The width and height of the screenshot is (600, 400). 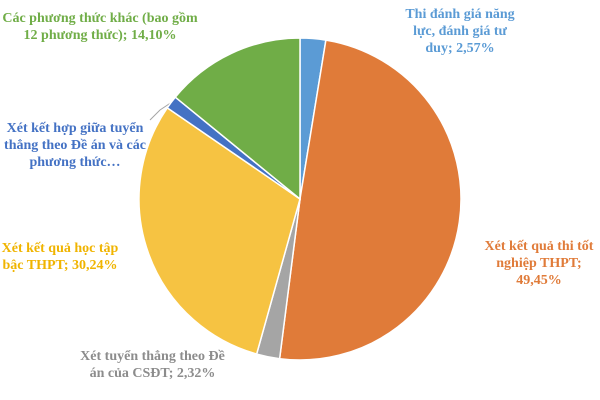 I want to click on slice-name: Thi đánh giá năng lực, đánh giá tư duy;, so click(x=460, y=31).